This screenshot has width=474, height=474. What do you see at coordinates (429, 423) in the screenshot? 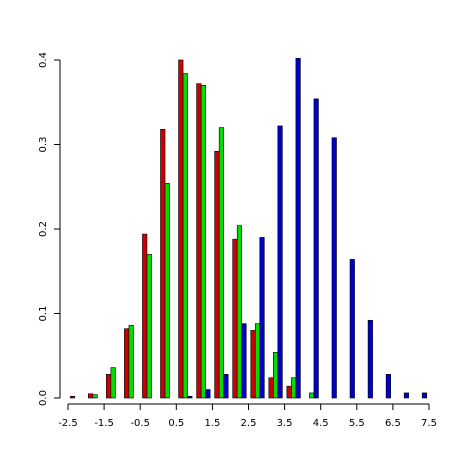
I see `x-tick-label: 7.5` at bounding box center [429, 423].